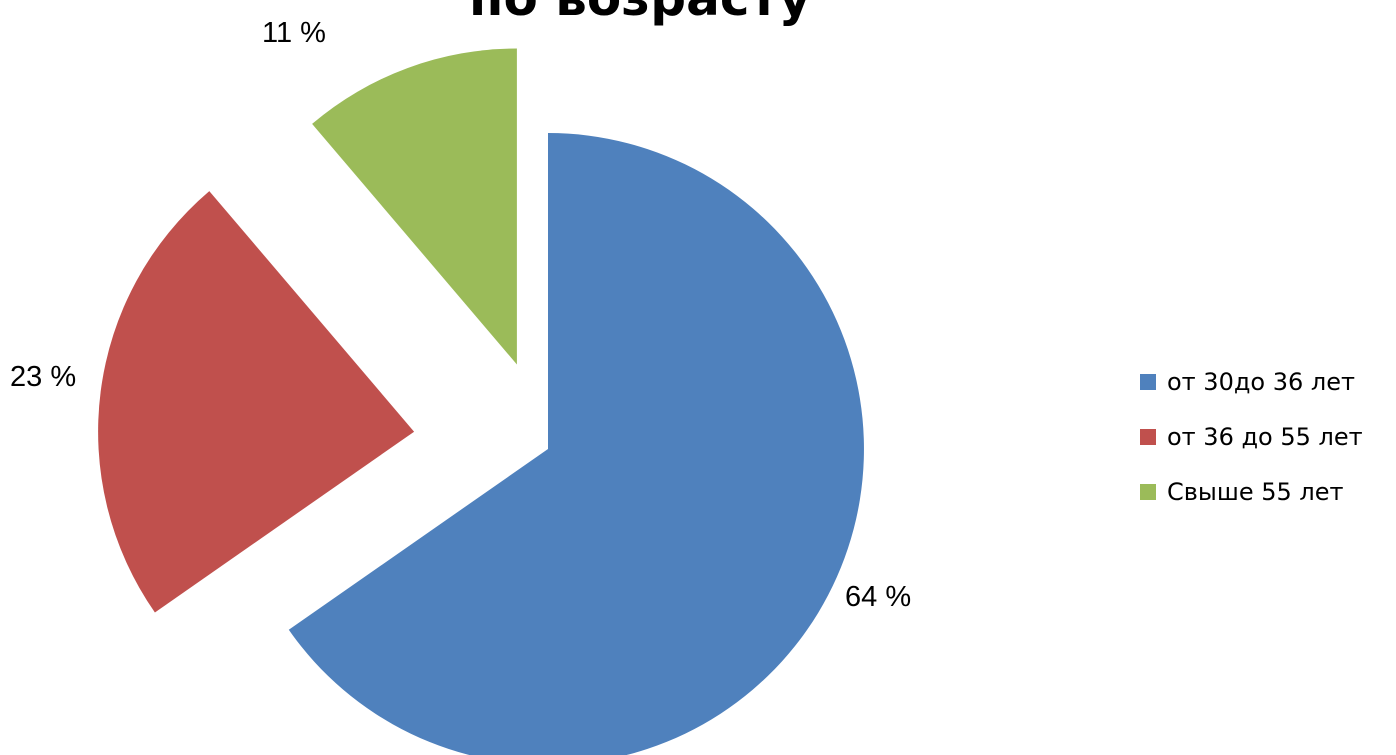 This screenshot has width=1396, height=755. I want to click on legend-item-series-2: от 36 до 55 лет, so click(1251, 437).